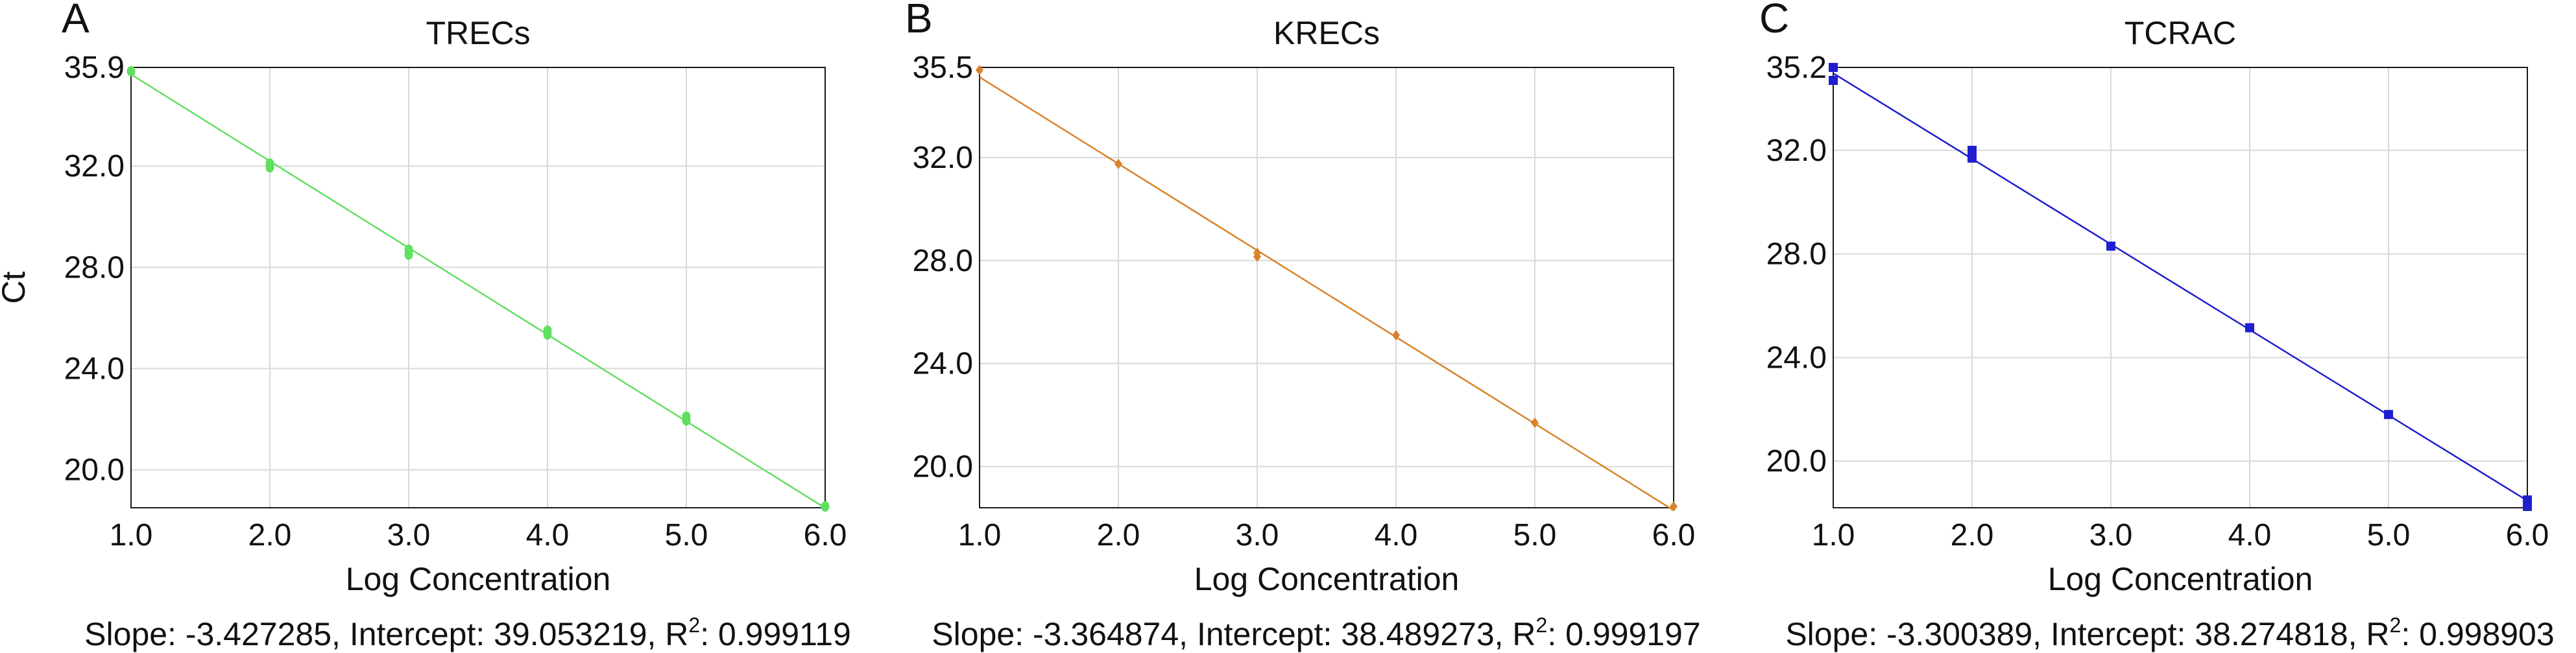 This screenshot has width=2576, height=653. What do you see at coordinates (943, 68) in the screenshot?
I see `y-tick-label: 35.5` at bounding box center [943, 68].